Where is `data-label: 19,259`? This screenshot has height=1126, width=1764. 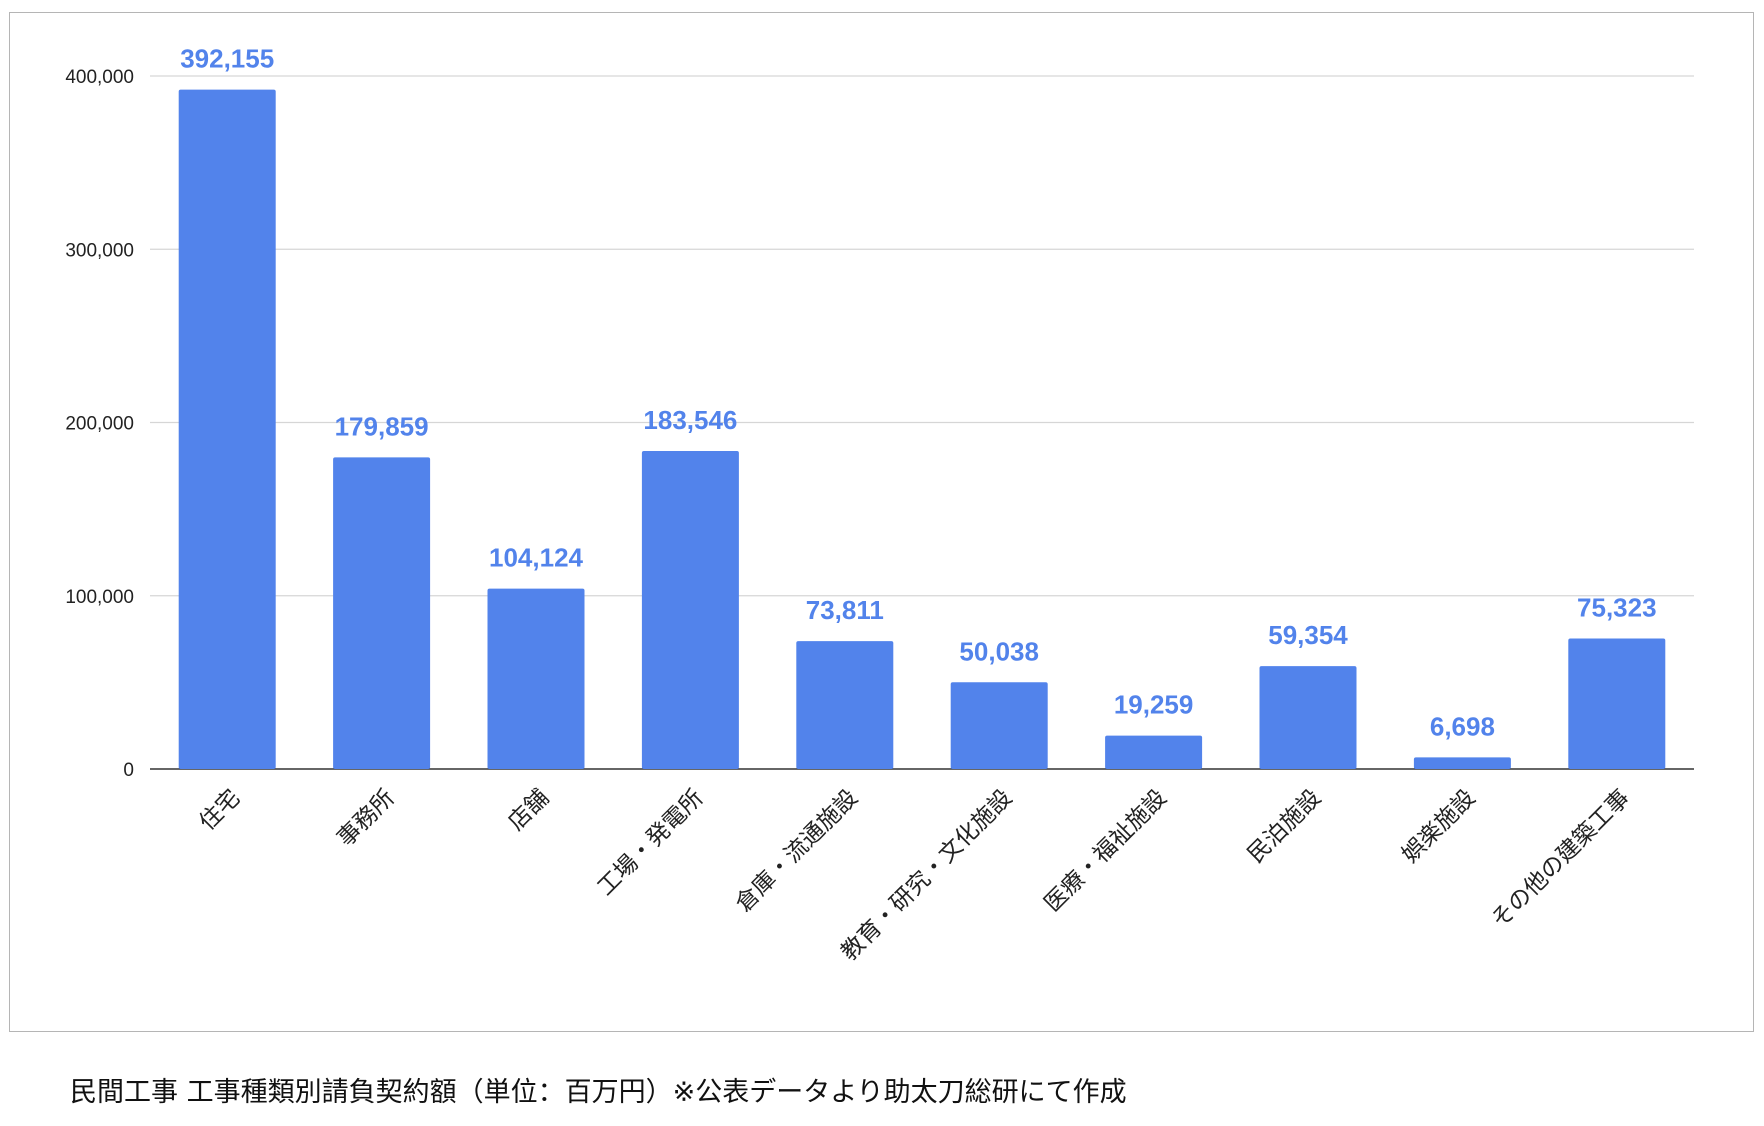
data-label: 19,259 is located at coordinates (1154, 705).